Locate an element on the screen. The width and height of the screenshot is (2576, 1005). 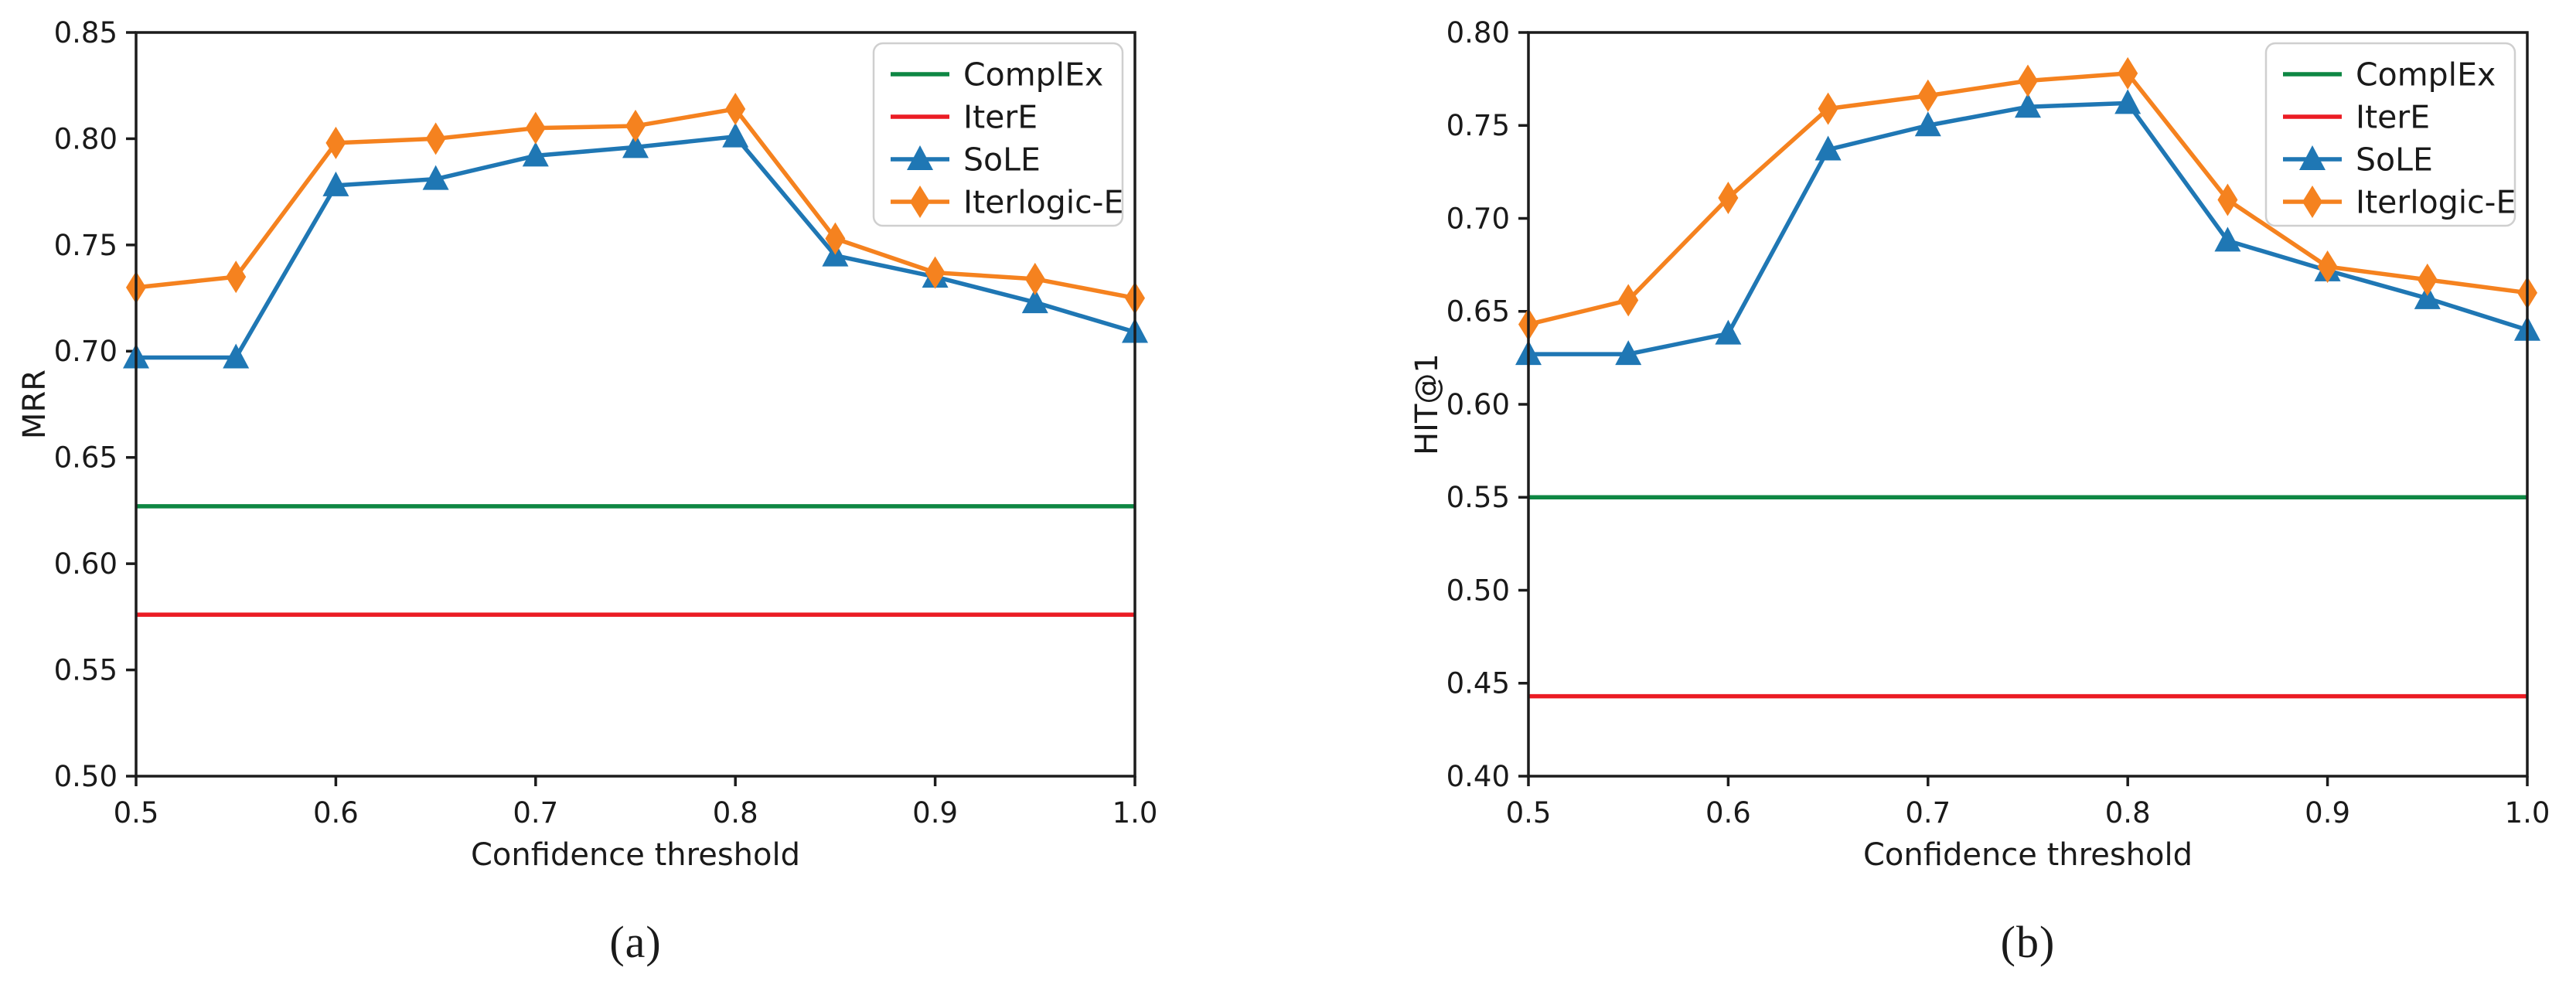
caption-b: (b) is located at coordinates (2028, 942).